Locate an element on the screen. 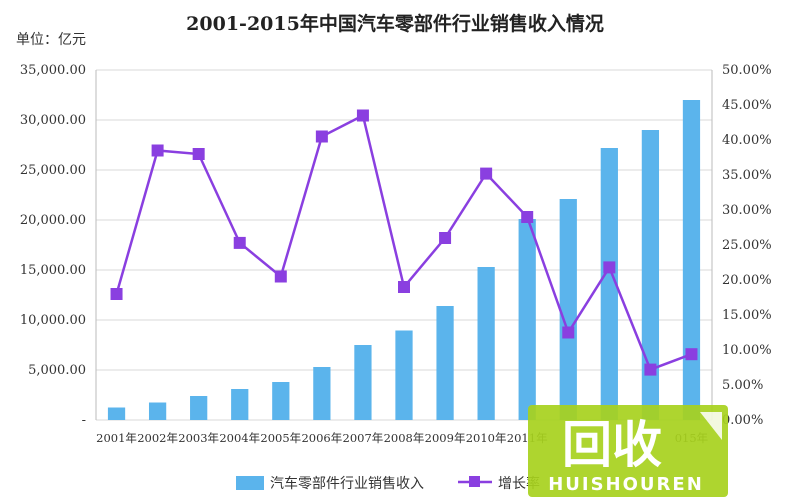 The image size is (800, 500). y-left-tick-label: - is located at coordinates (84, 420).